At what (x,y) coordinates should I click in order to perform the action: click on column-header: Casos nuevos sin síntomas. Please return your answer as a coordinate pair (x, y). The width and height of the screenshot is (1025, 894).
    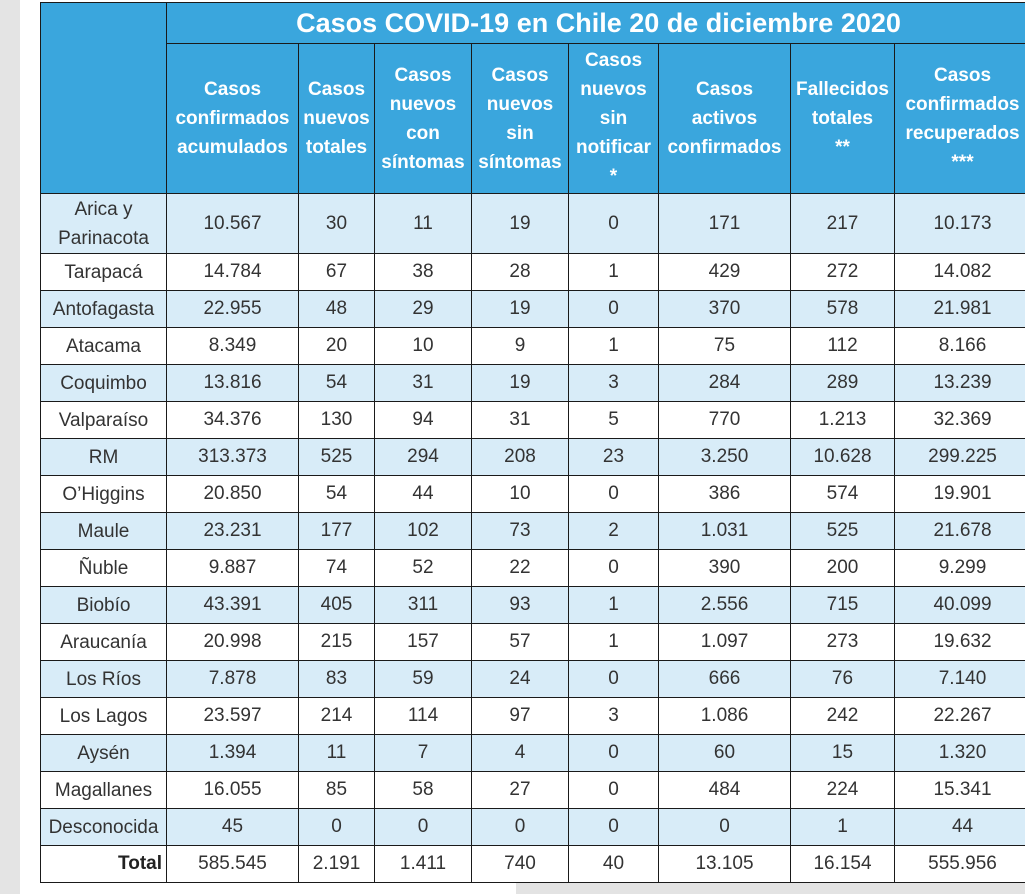
    Looking at the image, I should click on (520, 118).